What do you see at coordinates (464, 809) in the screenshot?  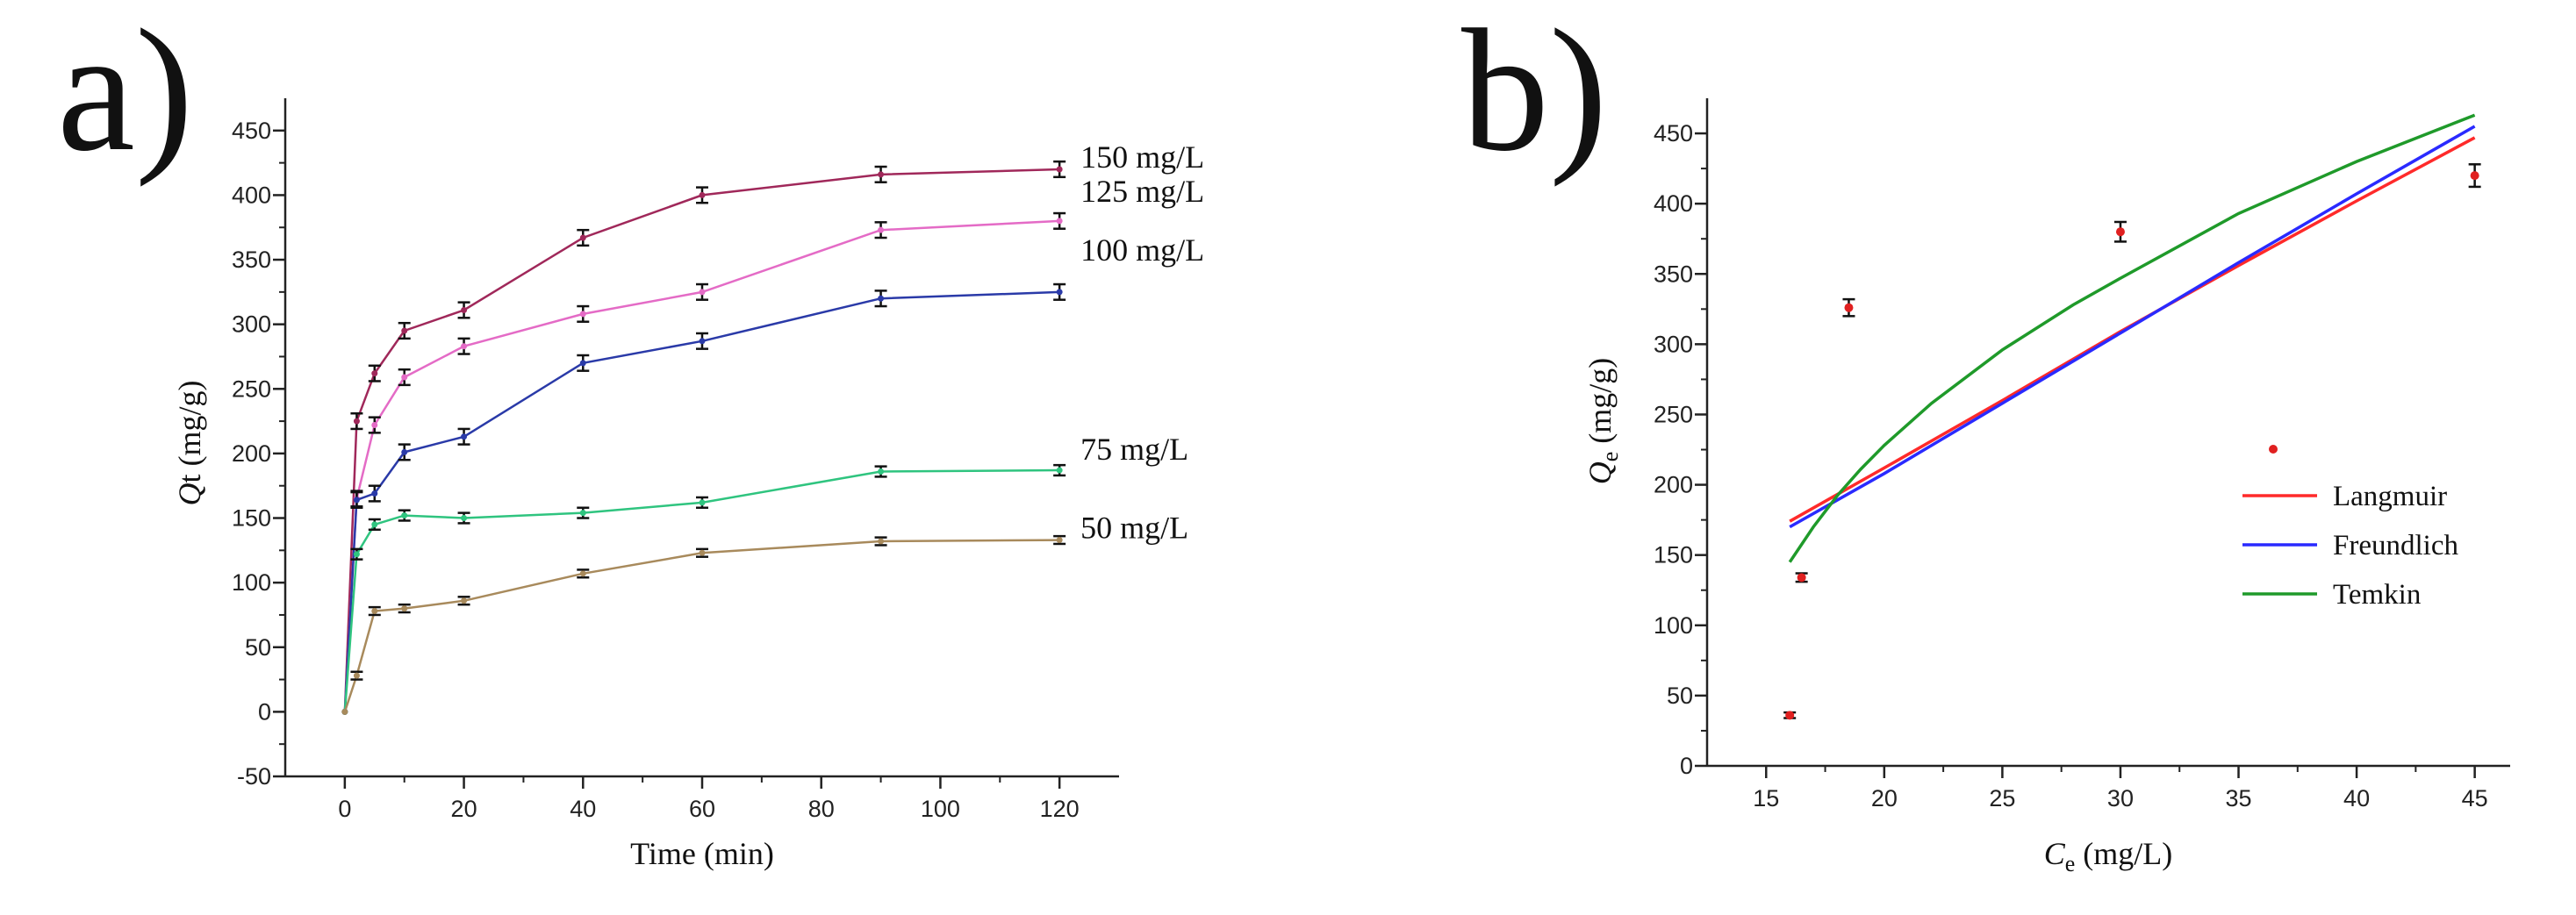 I see `panel-a-x-tick-label: 20` at bounding box center [464, 809].